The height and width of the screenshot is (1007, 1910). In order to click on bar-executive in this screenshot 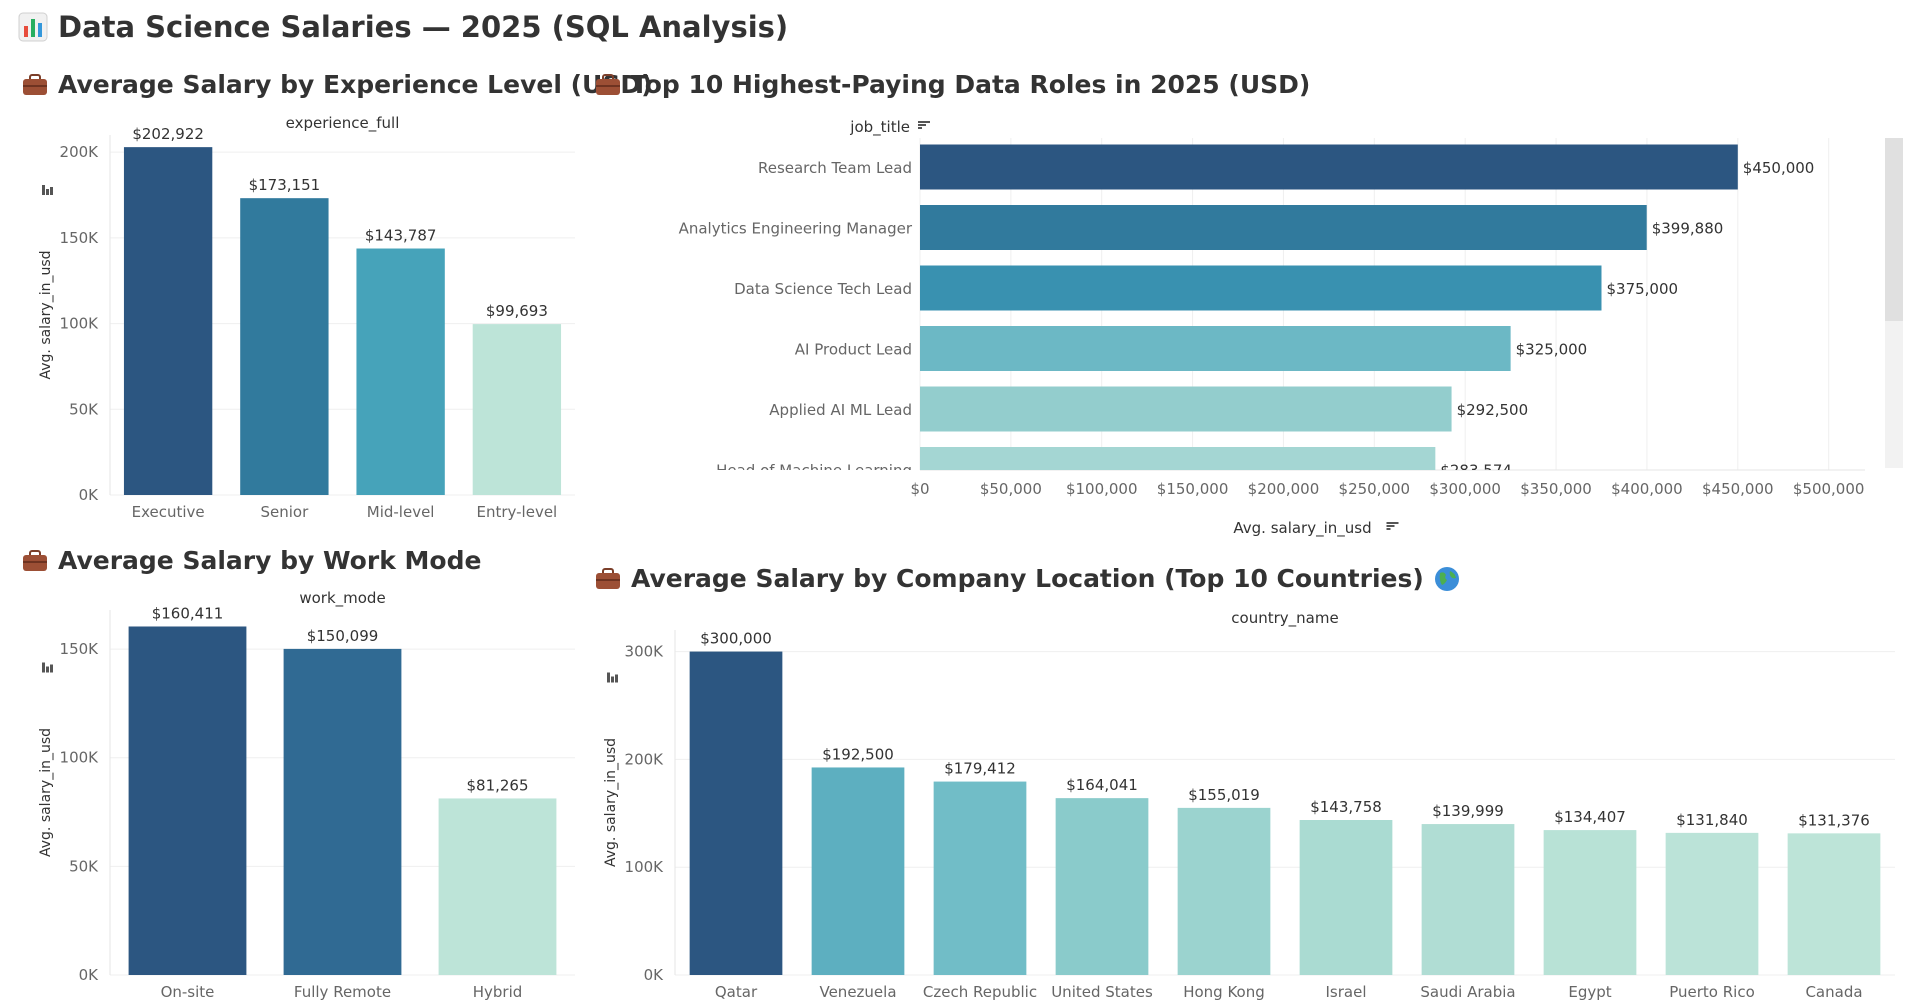, I will do `click(168, 321)`.